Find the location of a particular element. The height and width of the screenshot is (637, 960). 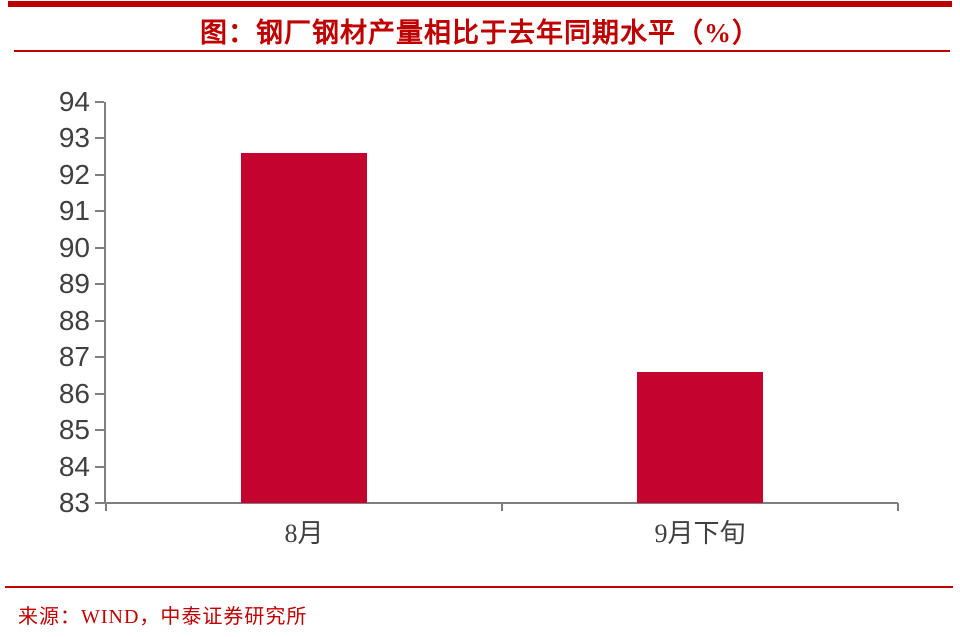

bar-8月 is located at coordinates (304, 328).